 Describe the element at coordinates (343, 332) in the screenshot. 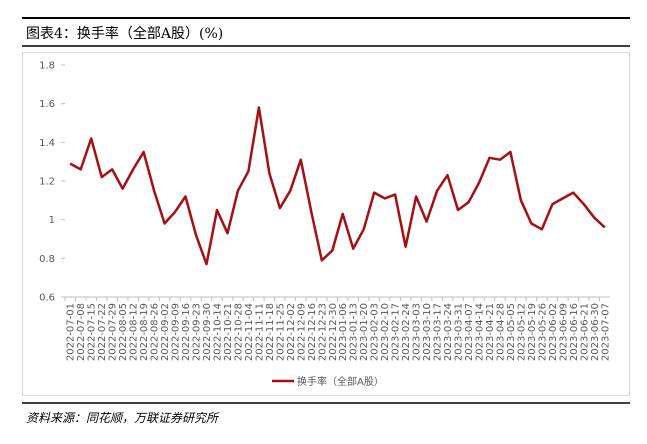

I see `x-tick-label: 2023-01-06` at that location.